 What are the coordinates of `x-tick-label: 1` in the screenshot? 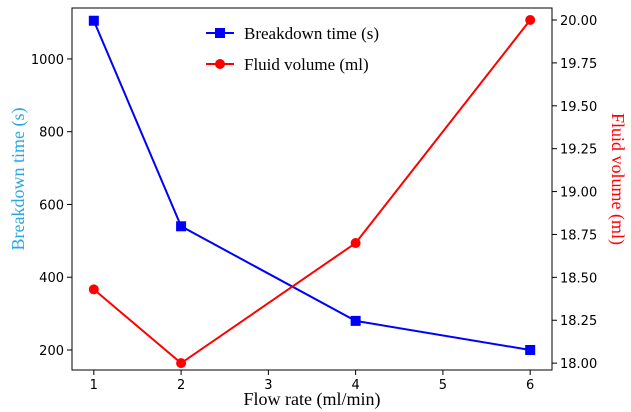 It's located at (94, 385).